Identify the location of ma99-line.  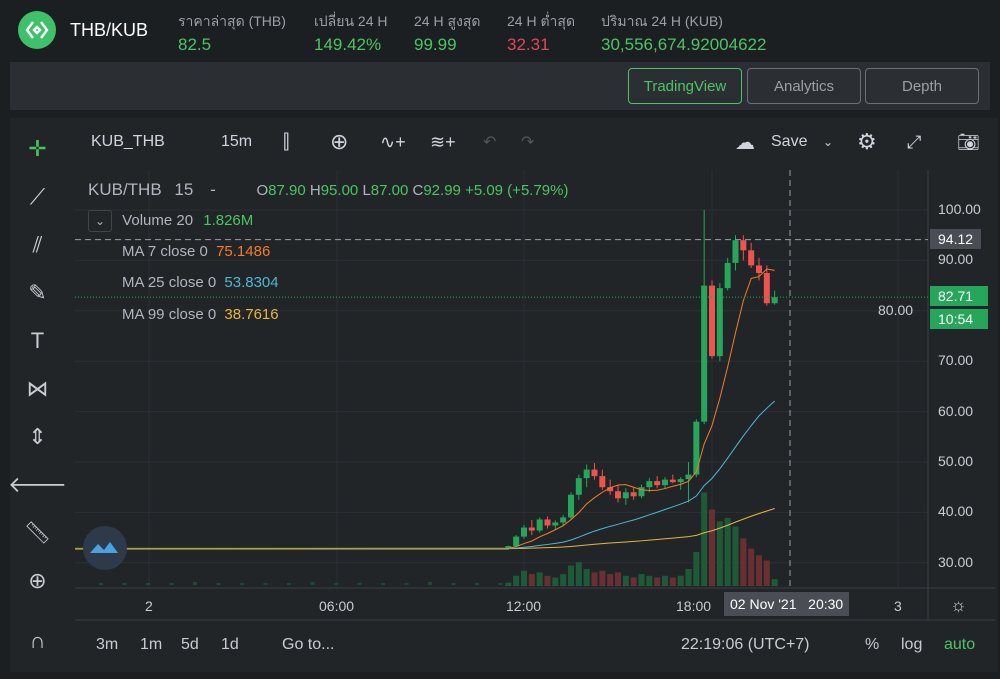
(424, 528).